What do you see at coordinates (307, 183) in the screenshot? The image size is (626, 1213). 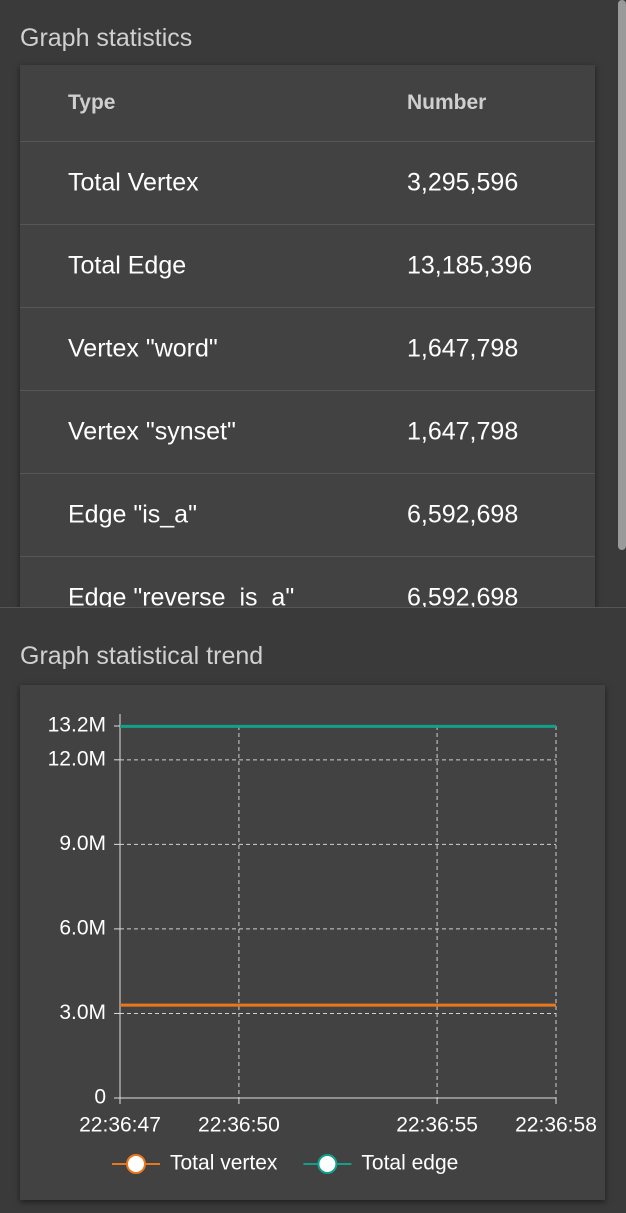 I see `table-row: Total Vertex 3,295,596` at bounding box center [307, 183].